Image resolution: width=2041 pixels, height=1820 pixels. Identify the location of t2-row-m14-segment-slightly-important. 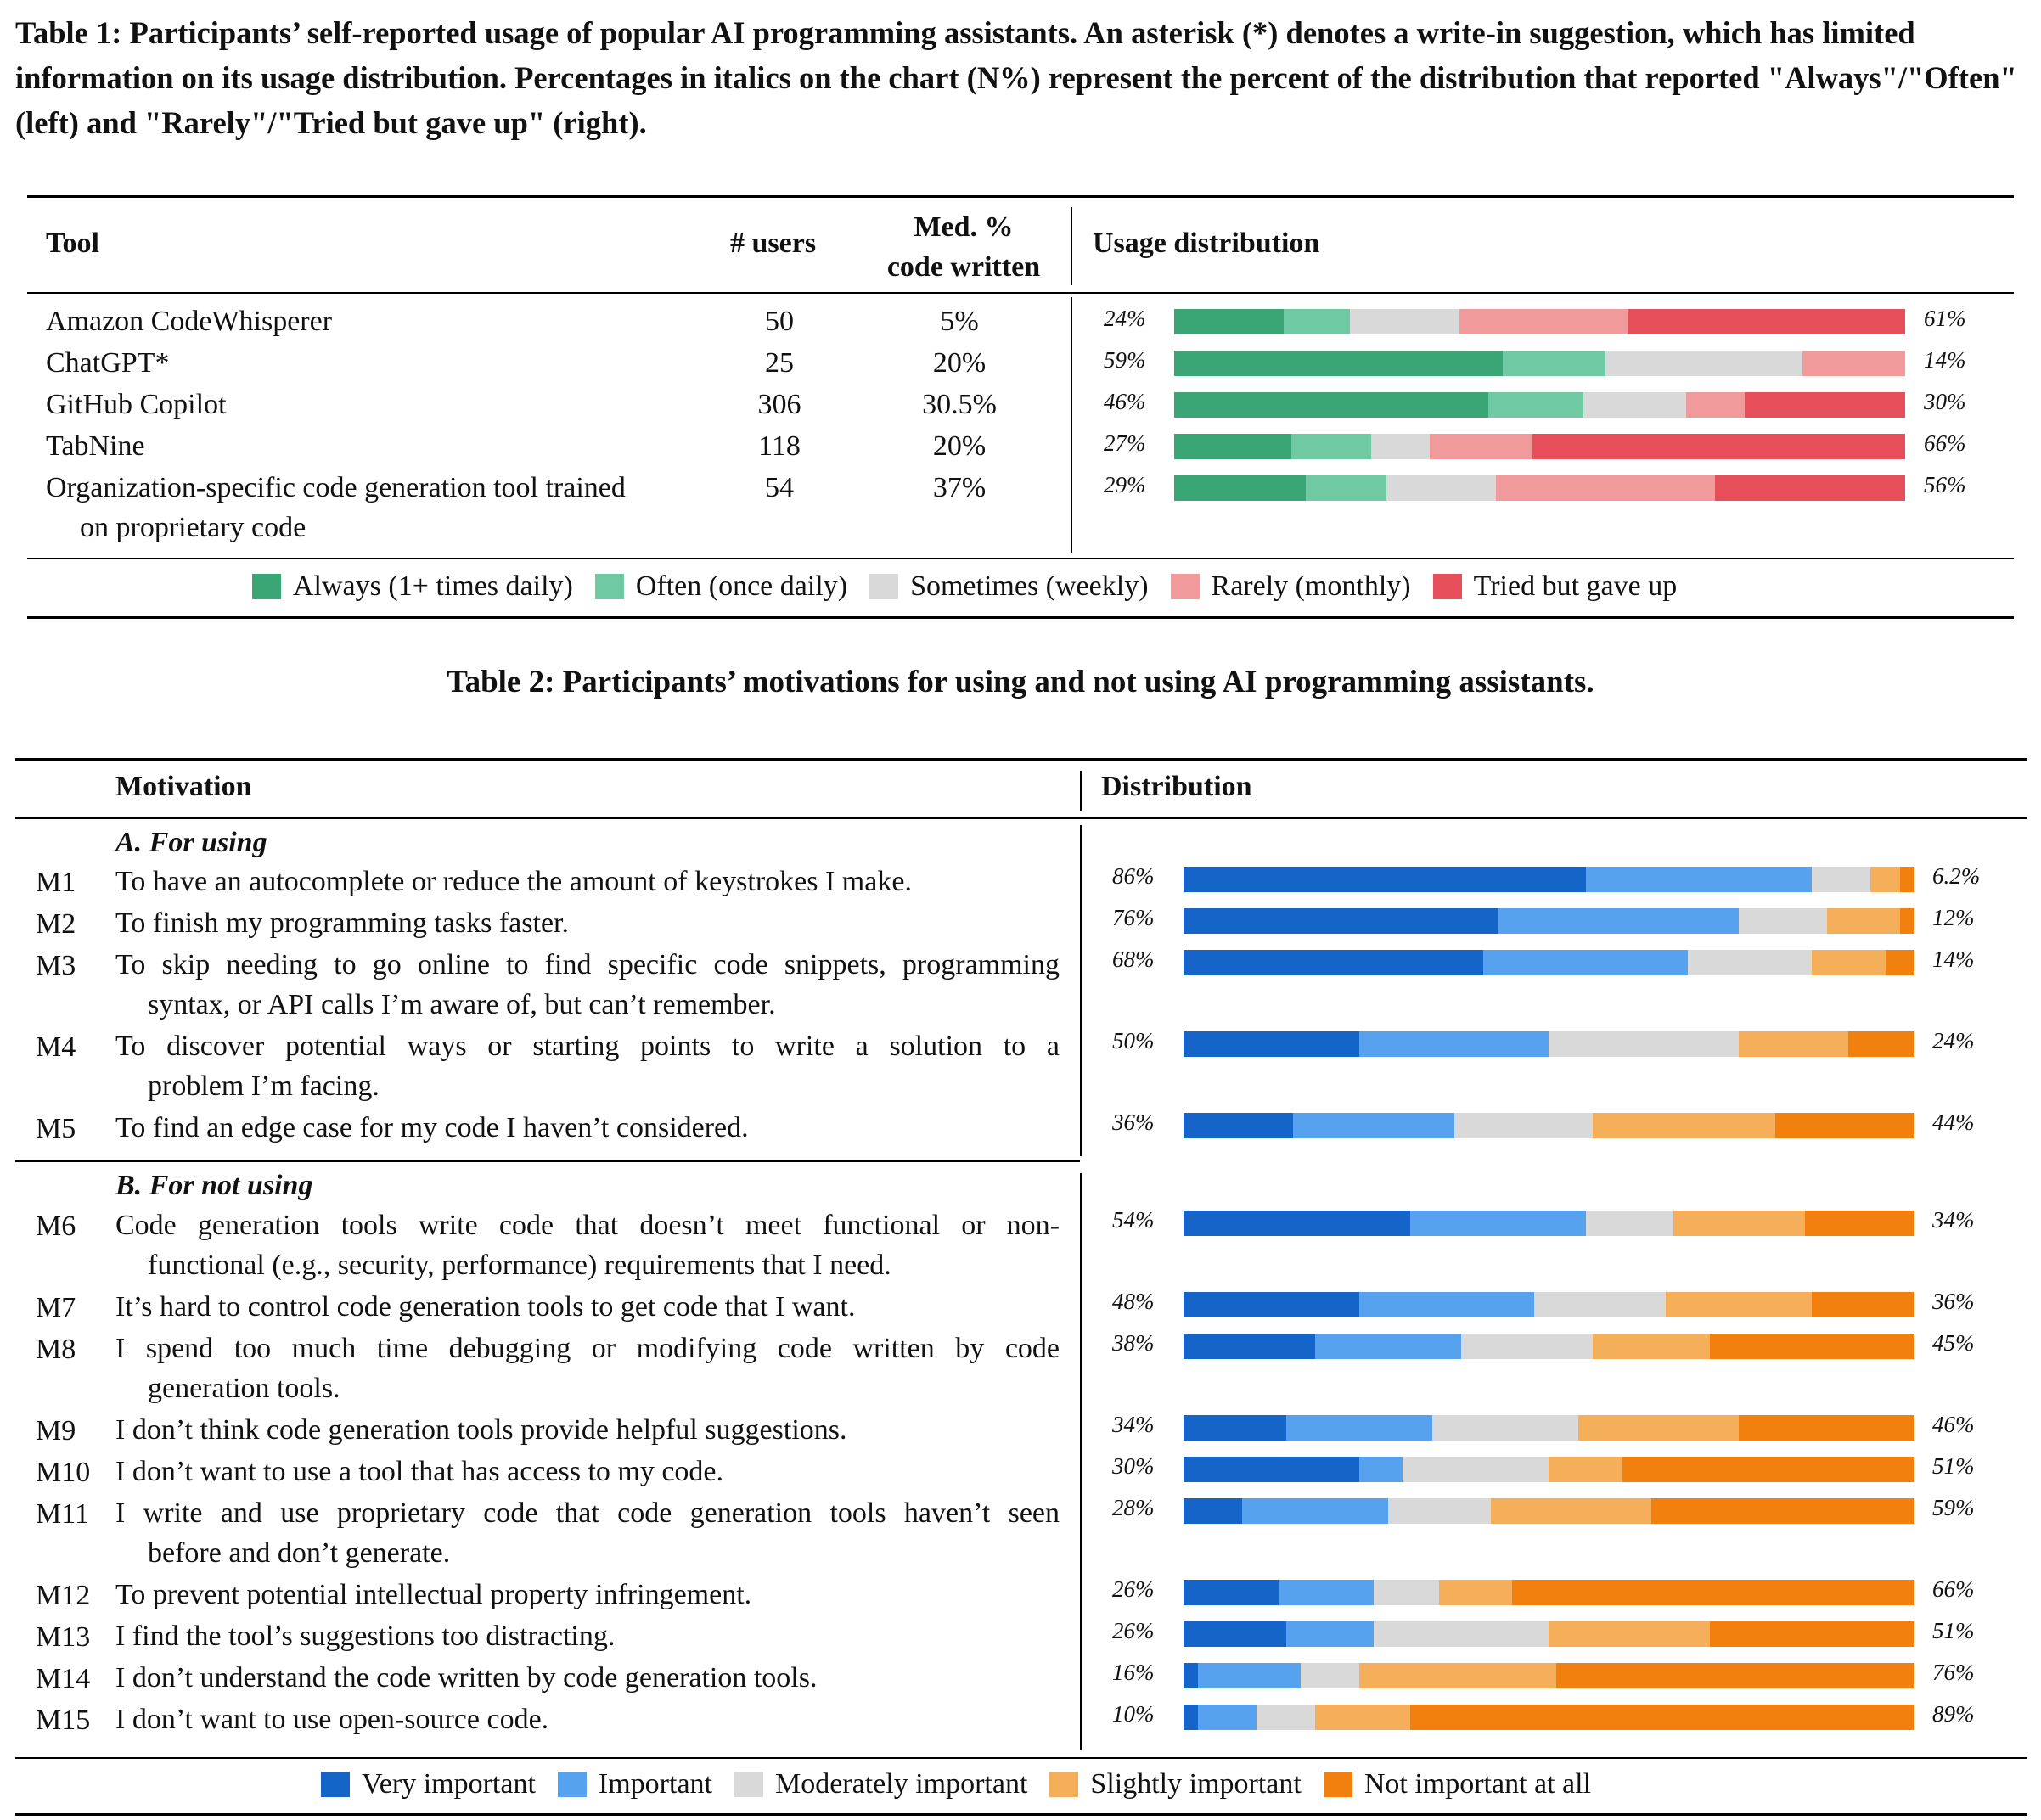
(1457, 1675).